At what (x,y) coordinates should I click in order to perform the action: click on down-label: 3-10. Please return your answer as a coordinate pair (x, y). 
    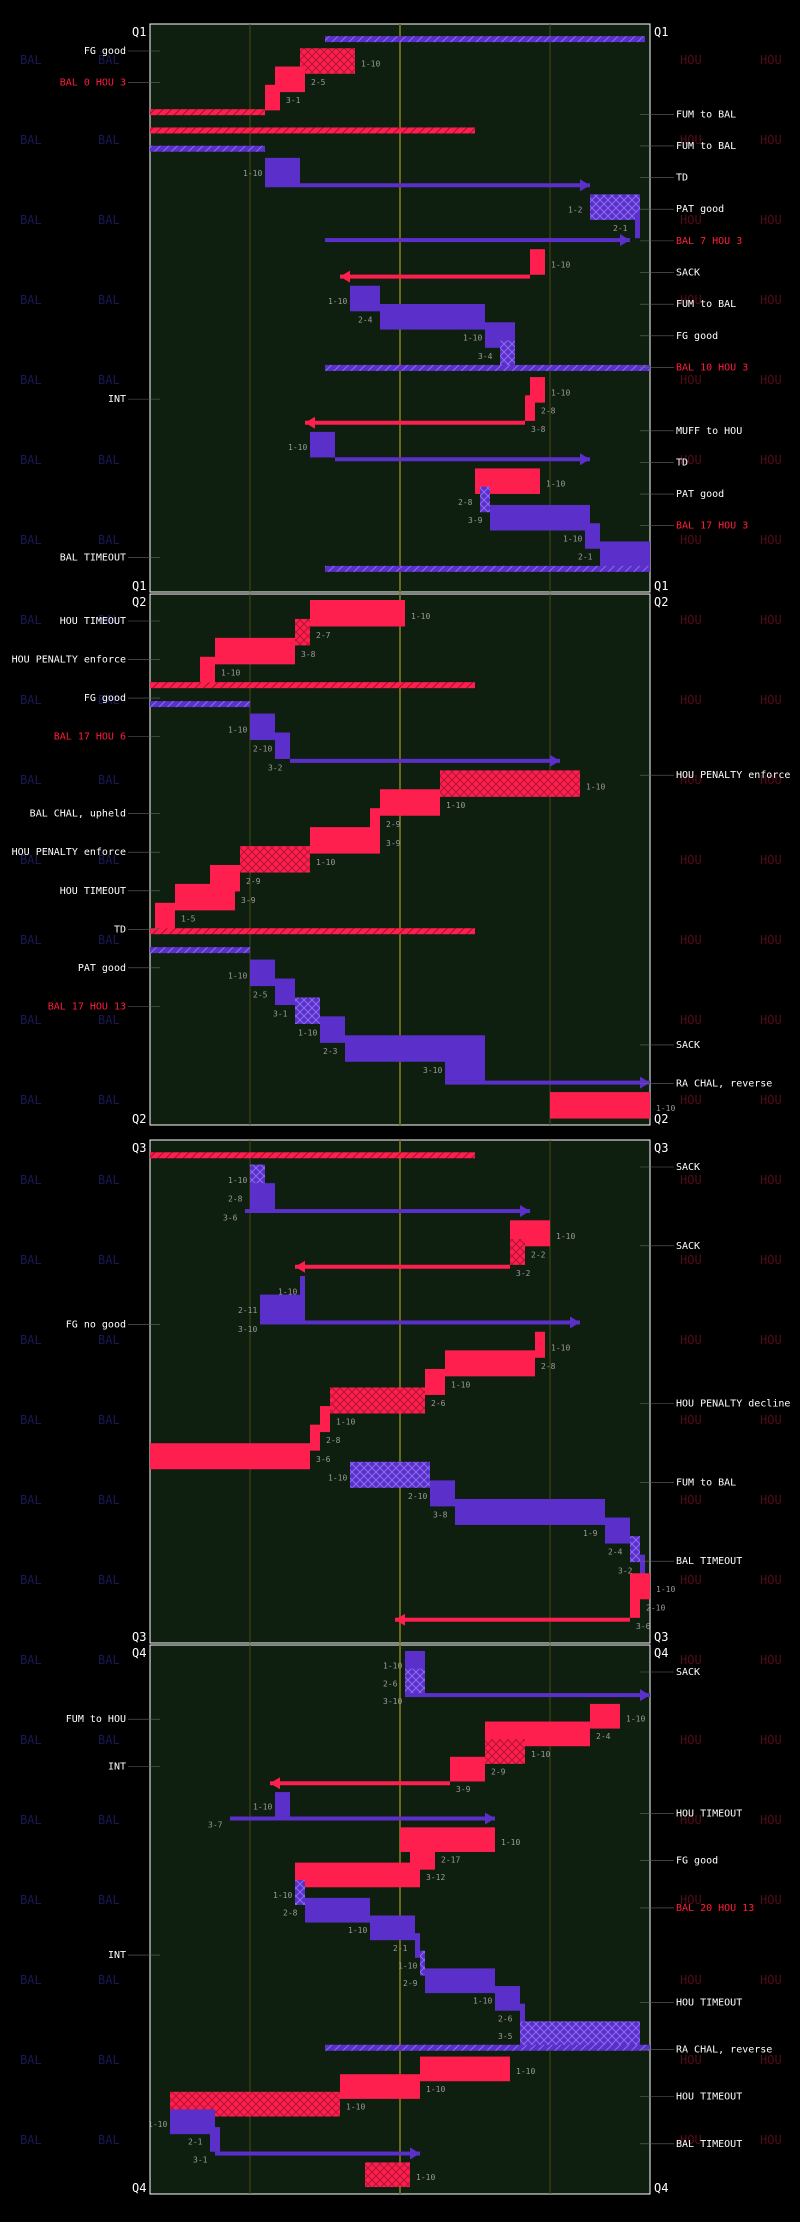
    Looking at the image, I should click on (247, 1329).